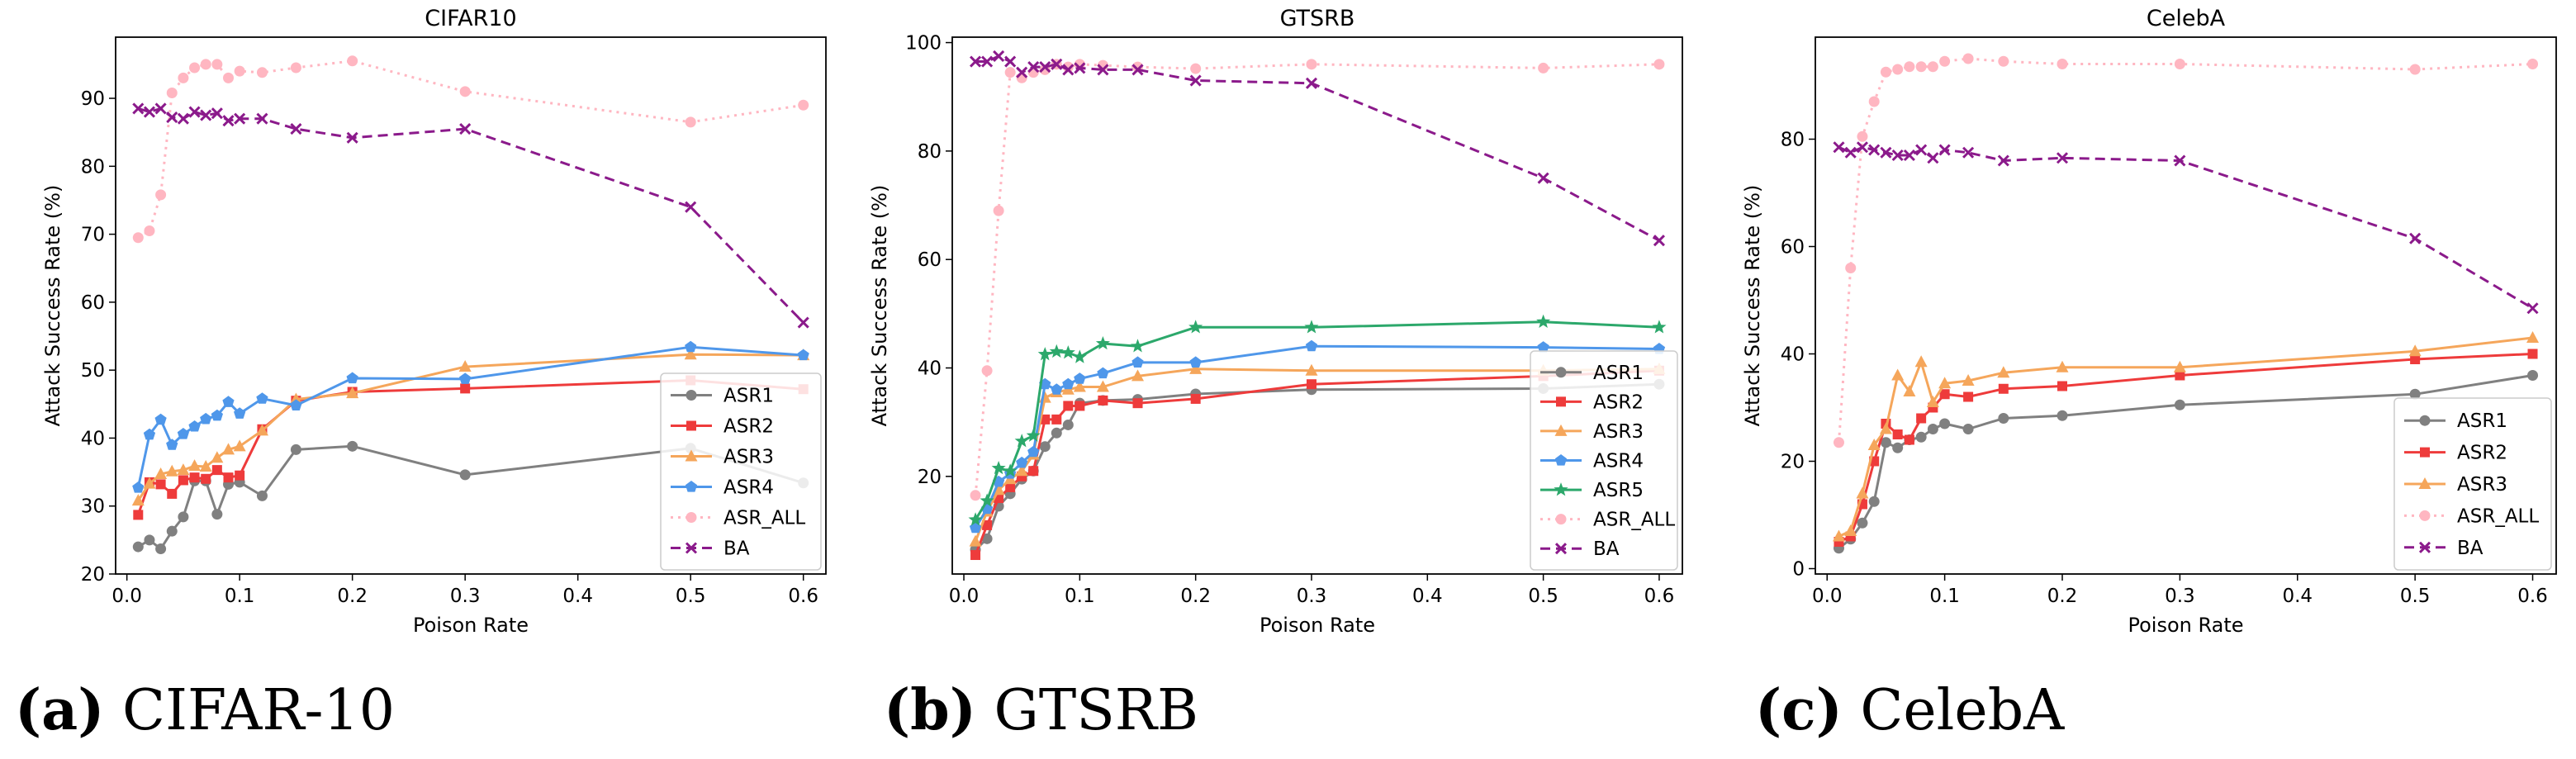 This screenshot has width=2576, height=759. Describe the element at coordinates (2185, 250) in the screenshot. I see `series-line-asr-all` at that location.